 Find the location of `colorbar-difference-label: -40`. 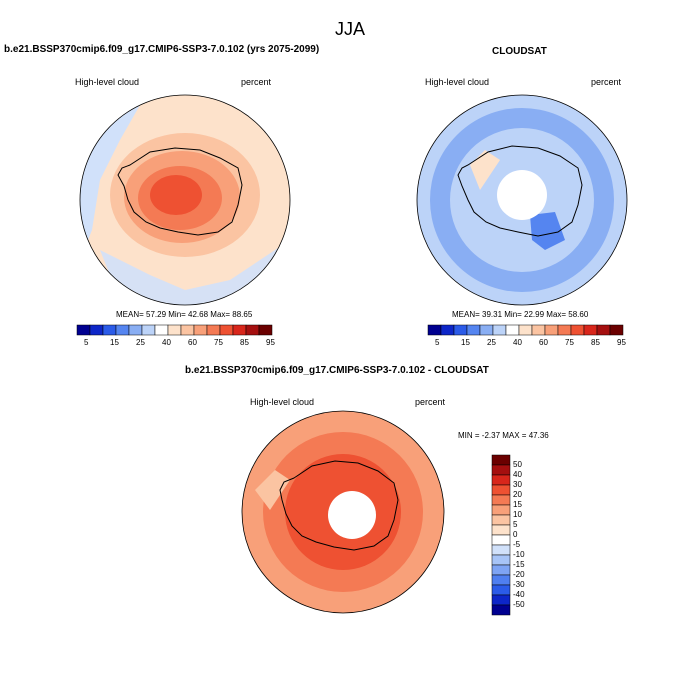

colorbar-difference-label: -40 is located at coordinates (519, 594).